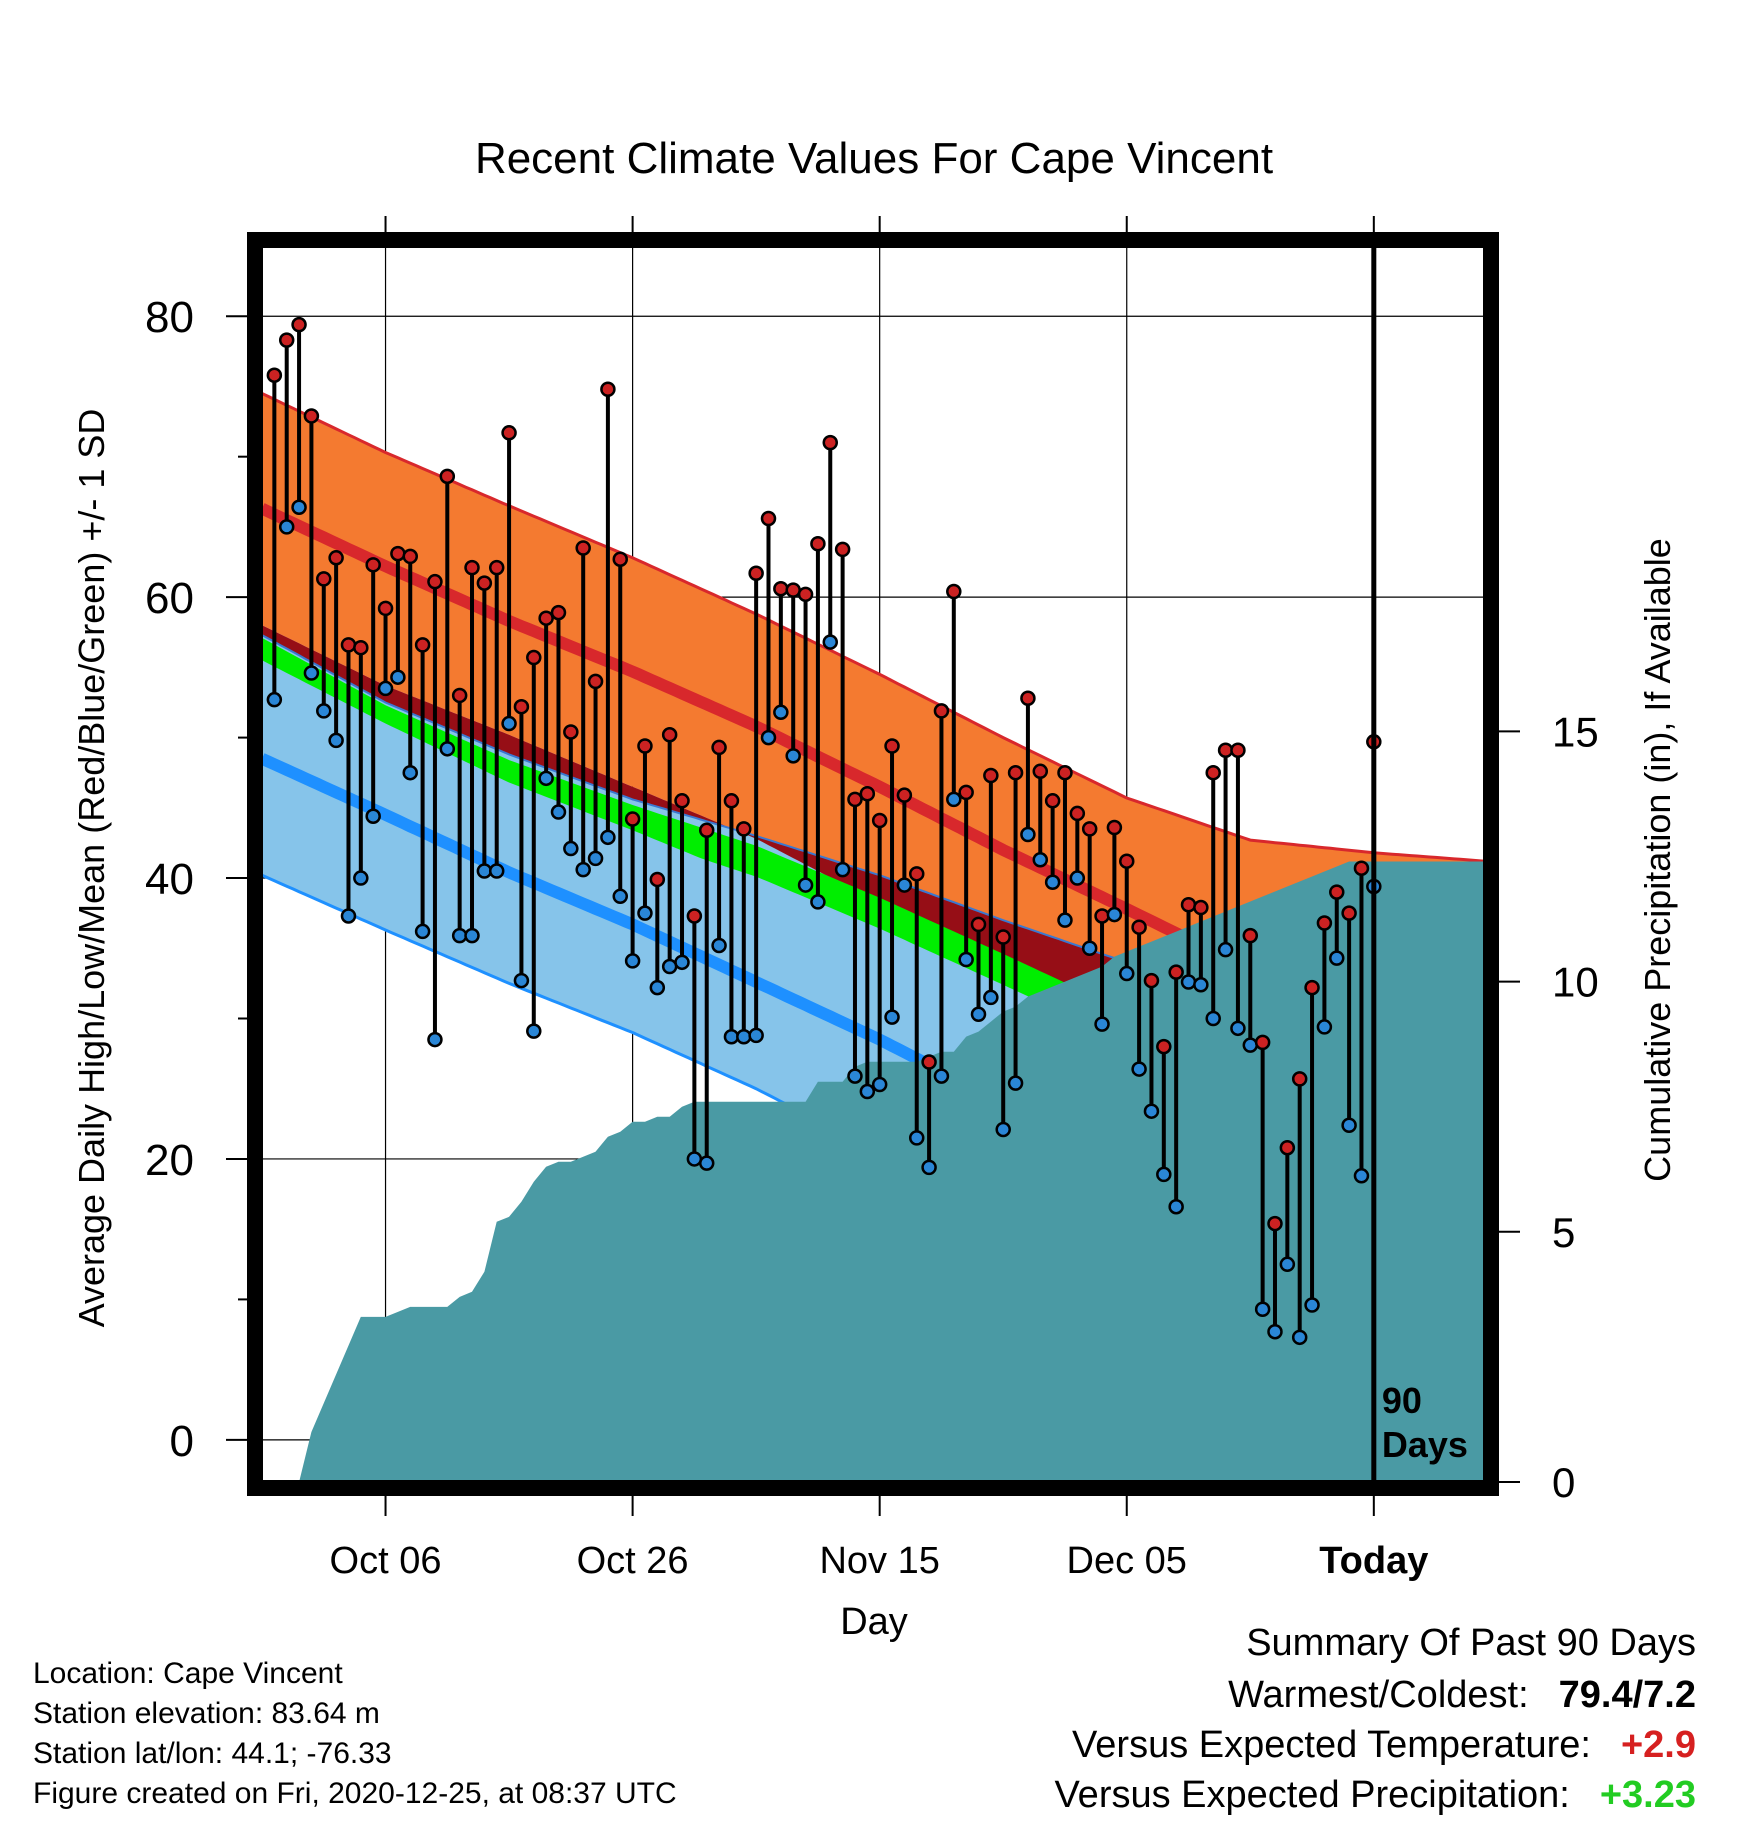 The image size is (1748, 1833). I want to click on x-axis-title: Day, so click(874, 1622).